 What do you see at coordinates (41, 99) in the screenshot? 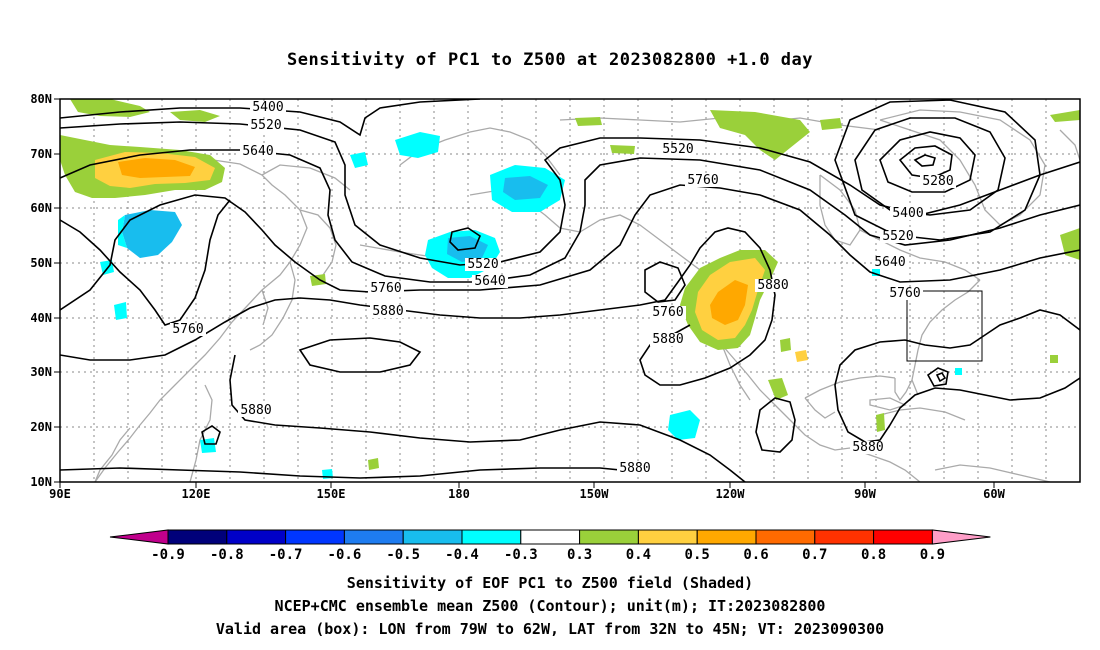
I see `lat-label: 80N` at bounding box center [41, 99].